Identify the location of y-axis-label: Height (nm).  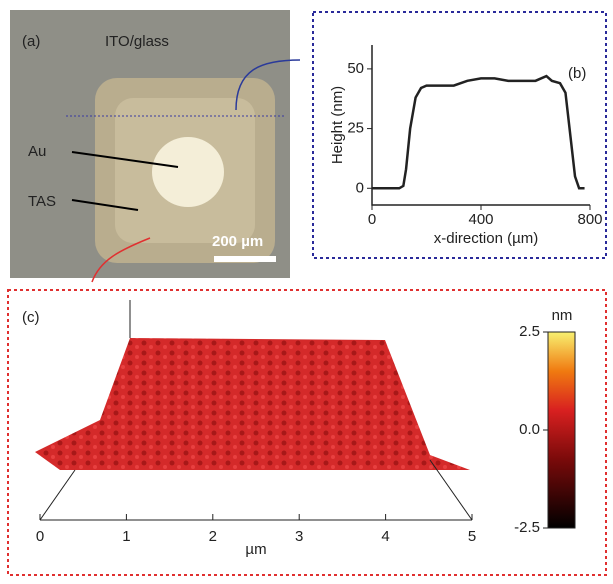
(337, 125).